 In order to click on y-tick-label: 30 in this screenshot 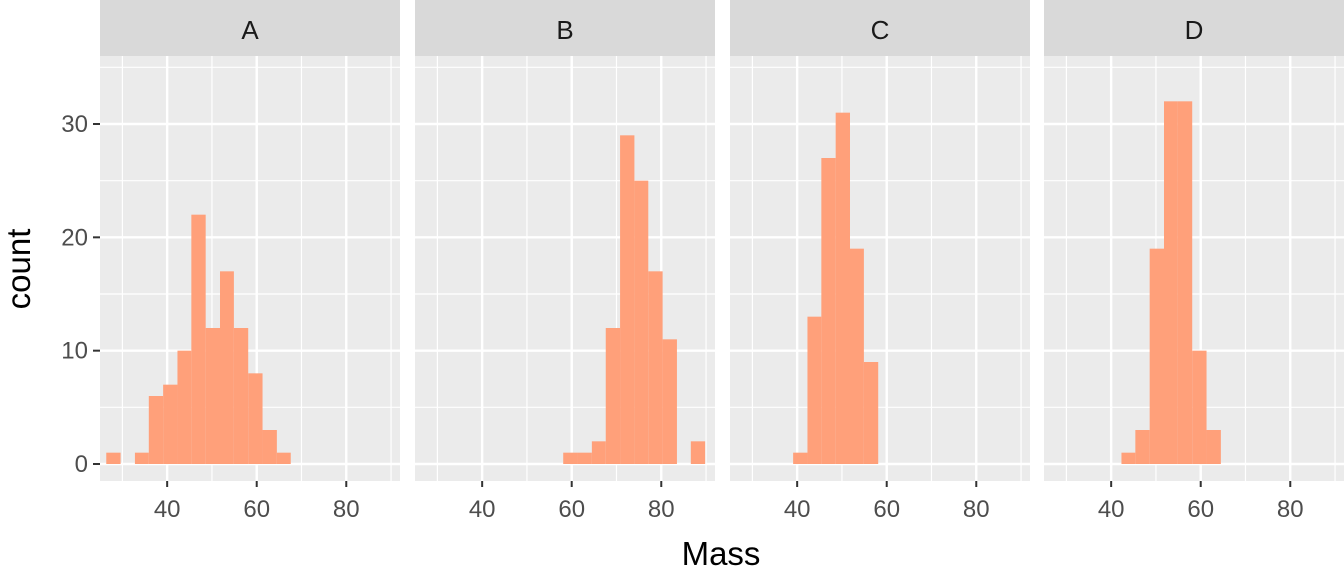, I will do `click(74, 124)`.